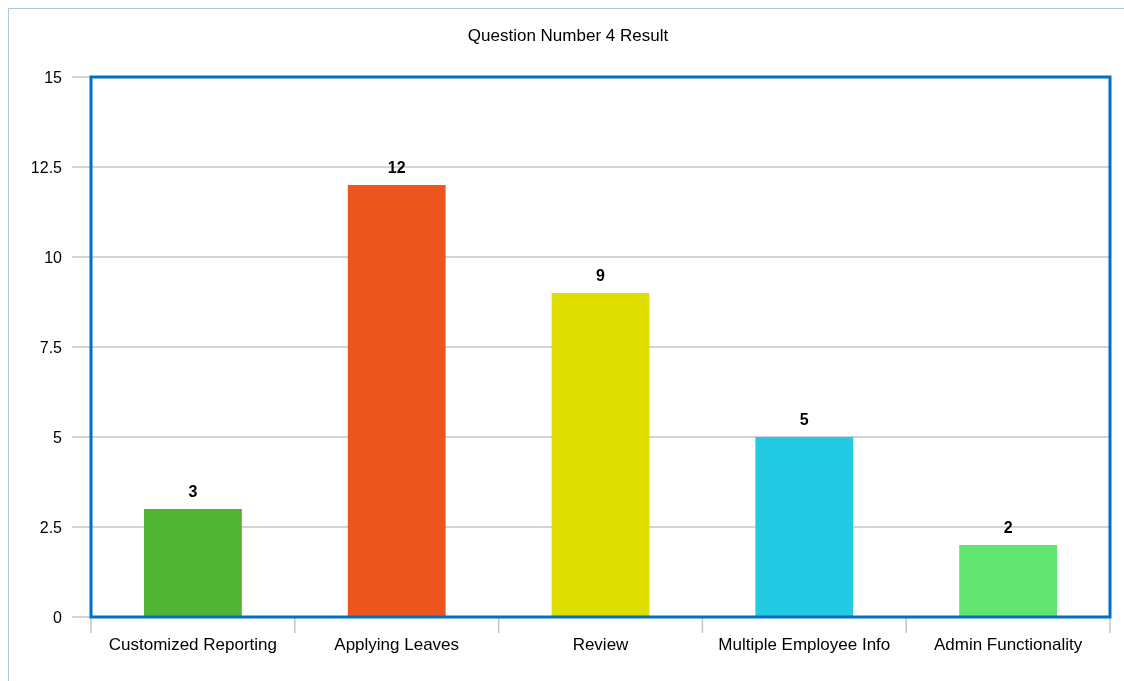  Describe the element at coordinates (396, 167) in the screenshot. I see `data-label: 12` at that location.